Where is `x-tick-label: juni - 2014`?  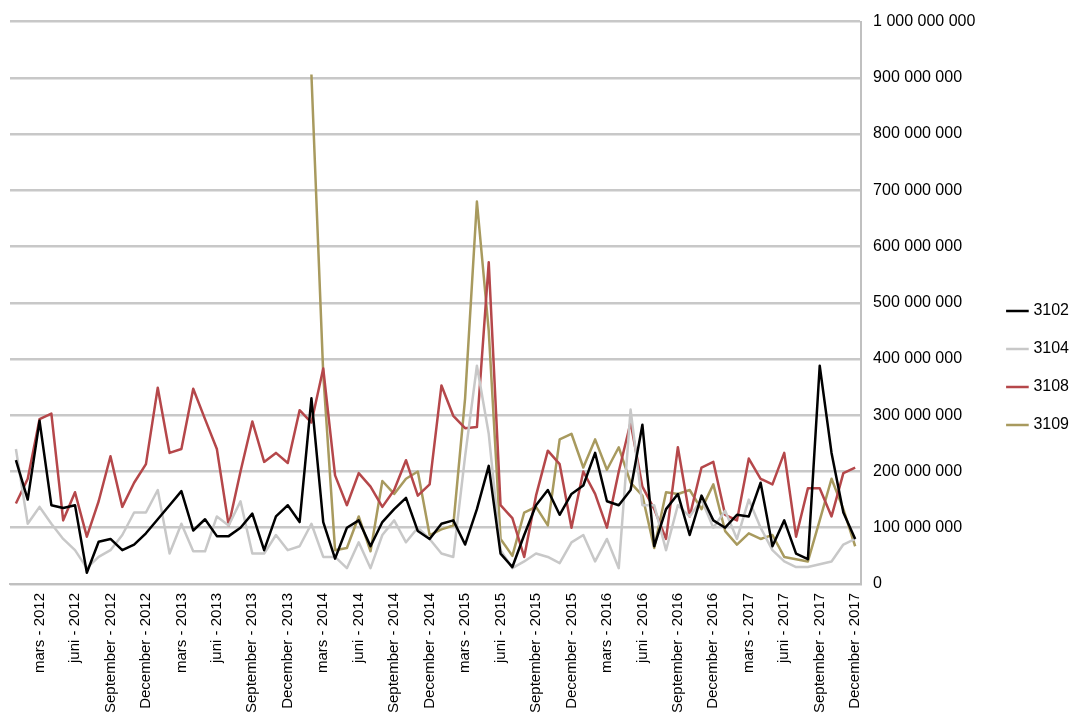
x-tick-label: juni - 2014 is located at coordinates (357, 628).